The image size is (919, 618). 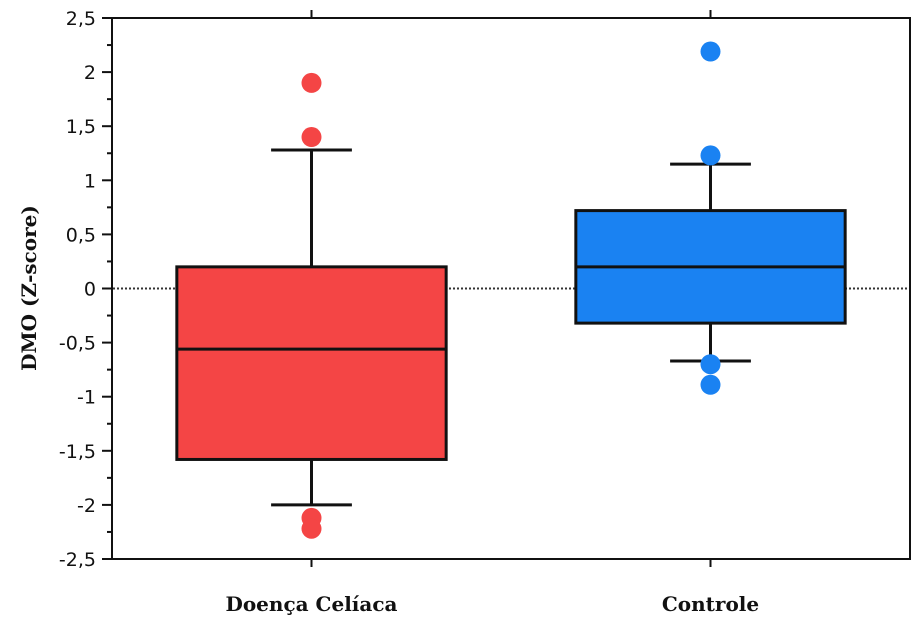 What do you see at coordinates (90, 73) in the screenshot?
I see `y-tick-label: 2` at bounding box center [90, 73].